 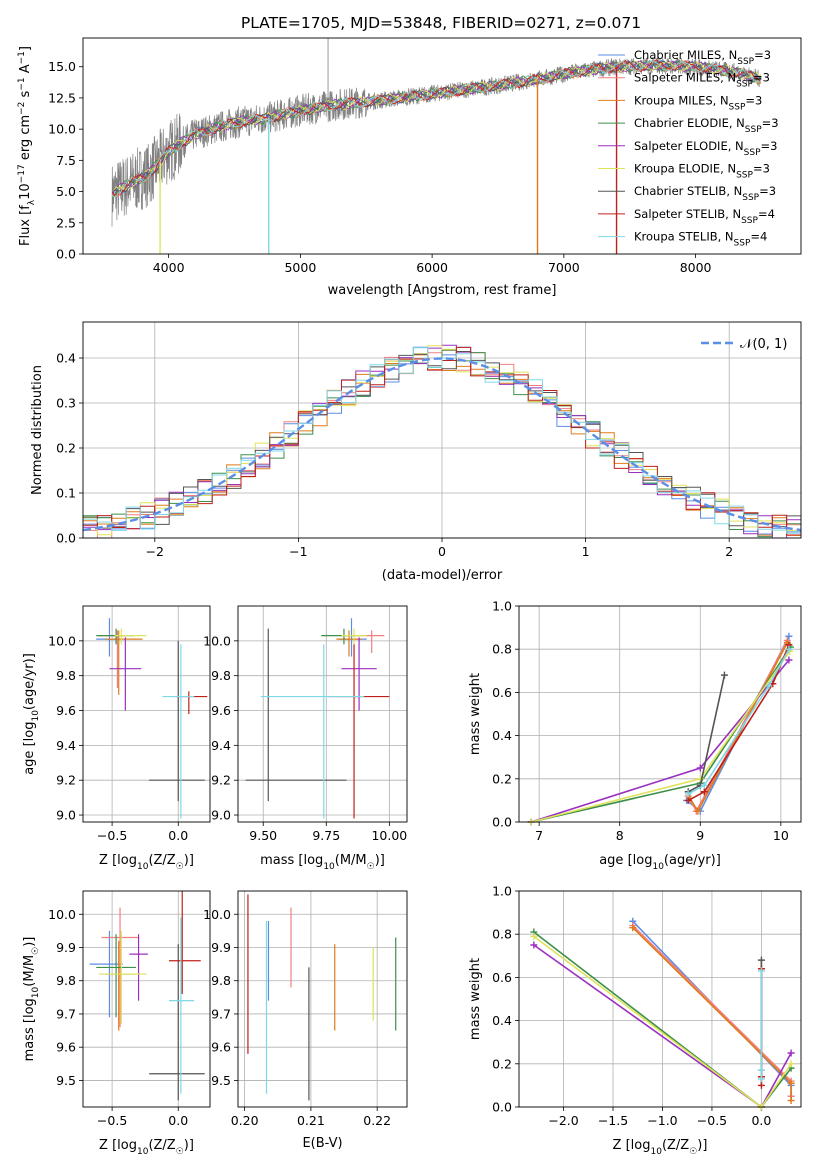 I want to click on x-tick-label: 0.20, so click(x=245, y=1120).